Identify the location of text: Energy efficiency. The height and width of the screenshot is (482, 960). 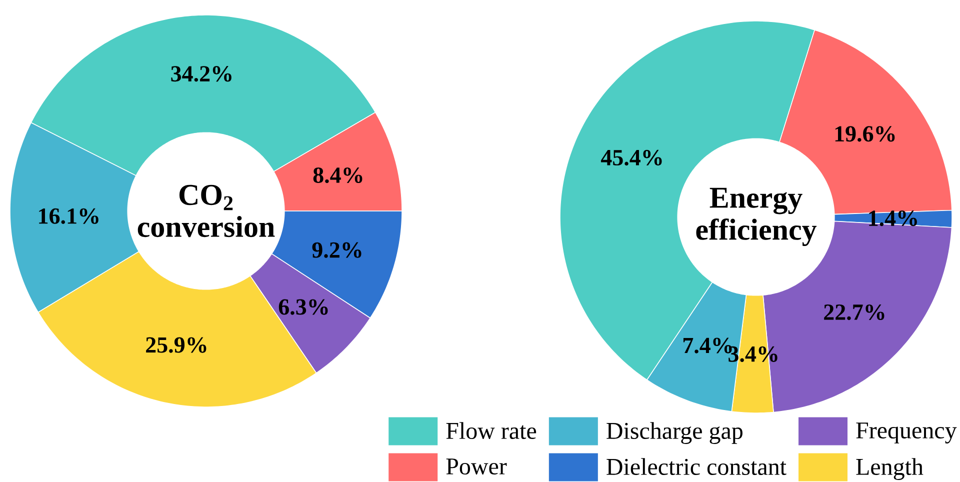
(756, 217).